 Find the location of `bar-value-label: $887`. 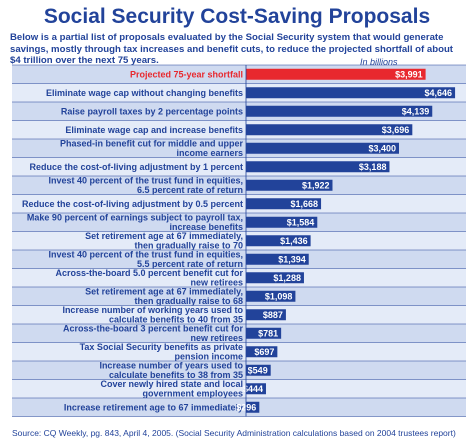

bar-value-label: $887 is located at coordinates (273, 315).